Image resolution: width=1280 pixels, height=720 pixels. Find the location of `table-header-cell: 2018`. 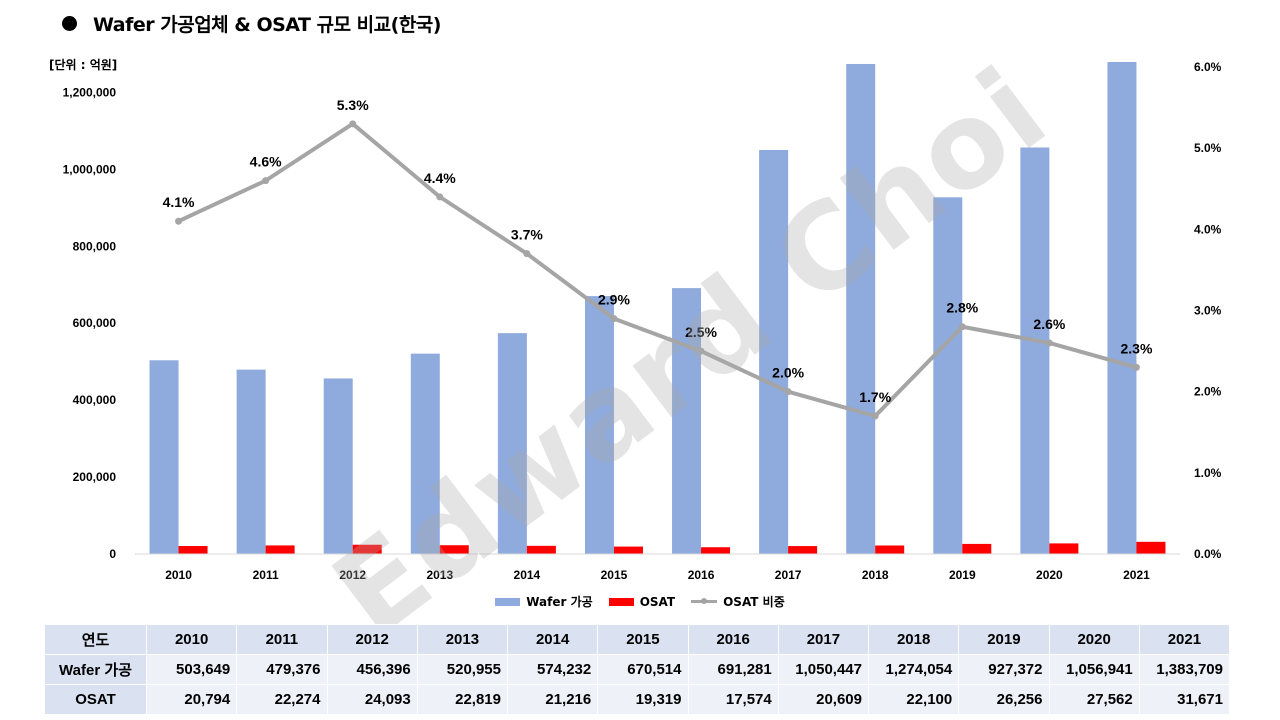

table-header-cell: 2018 is located at coordinates (913, 639).